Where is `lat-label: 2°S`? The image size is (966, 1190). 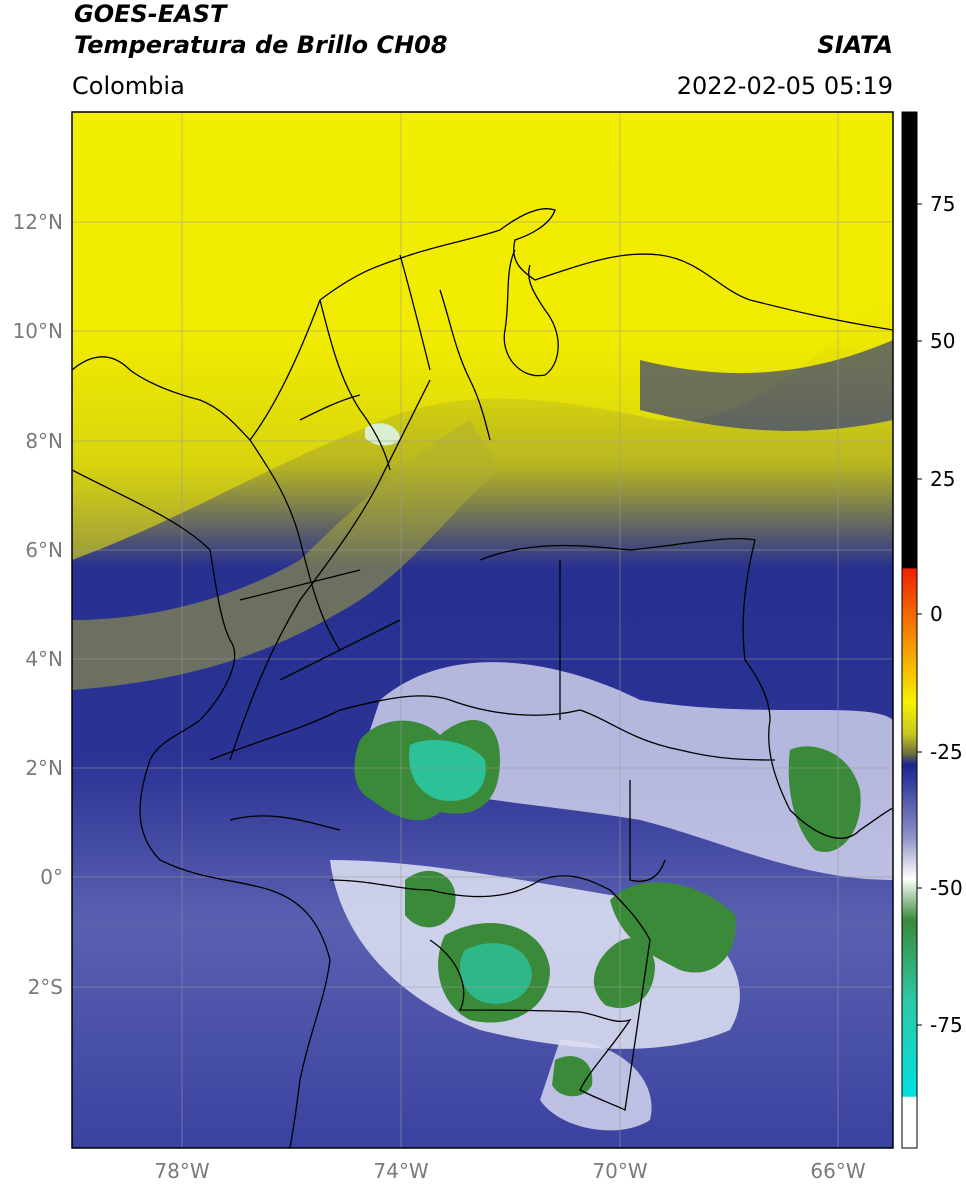 lat-label: 2°S is located at coordinates (45, 987).